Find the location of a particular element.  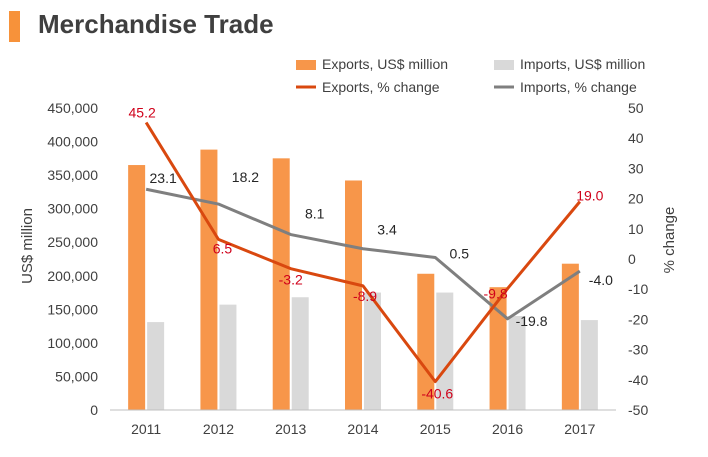

exports-change-label: -40.6 is located at coordinates (437, 394).